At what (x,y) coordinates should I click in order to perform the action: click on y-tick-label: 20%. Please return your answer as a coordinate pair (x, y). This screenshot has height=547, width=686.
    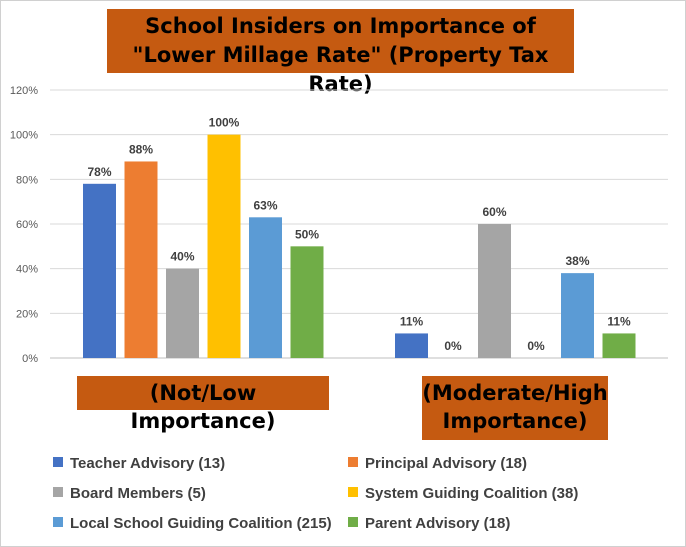
    Looking at the image, I should click on (27, 314).